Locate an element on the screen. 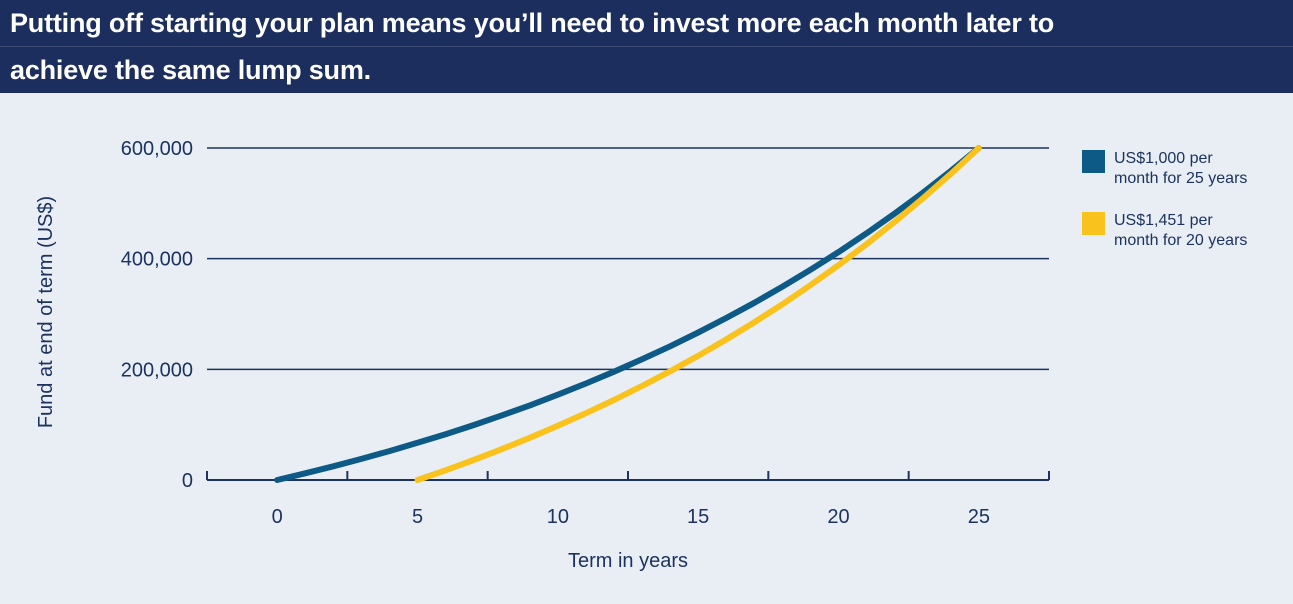 The width and height of the screenshot is (1293, 604). y-tick-label: 400,000 is located at coordinates (157, 260).